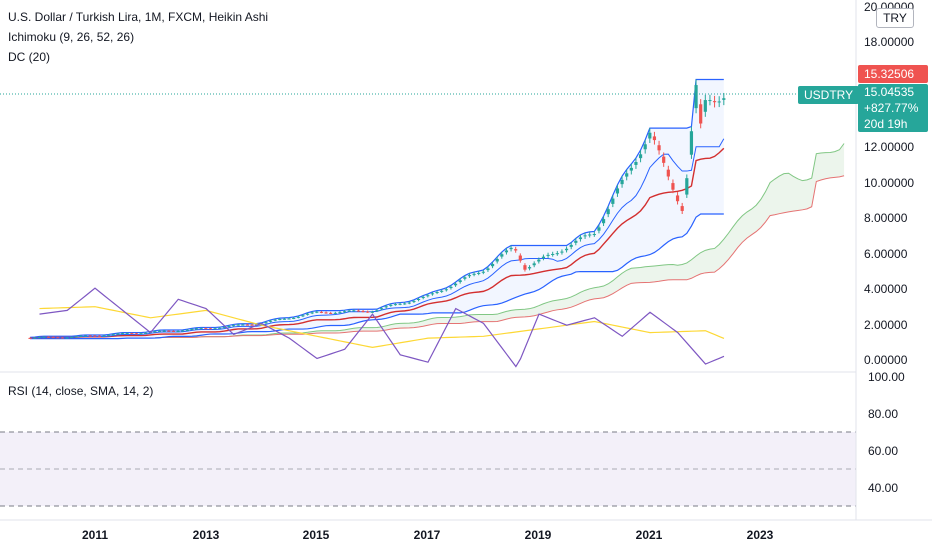 The height and width of the screenshot is (550, 932). I want to click on donchian-legend: DC (20), so click(29, 57).